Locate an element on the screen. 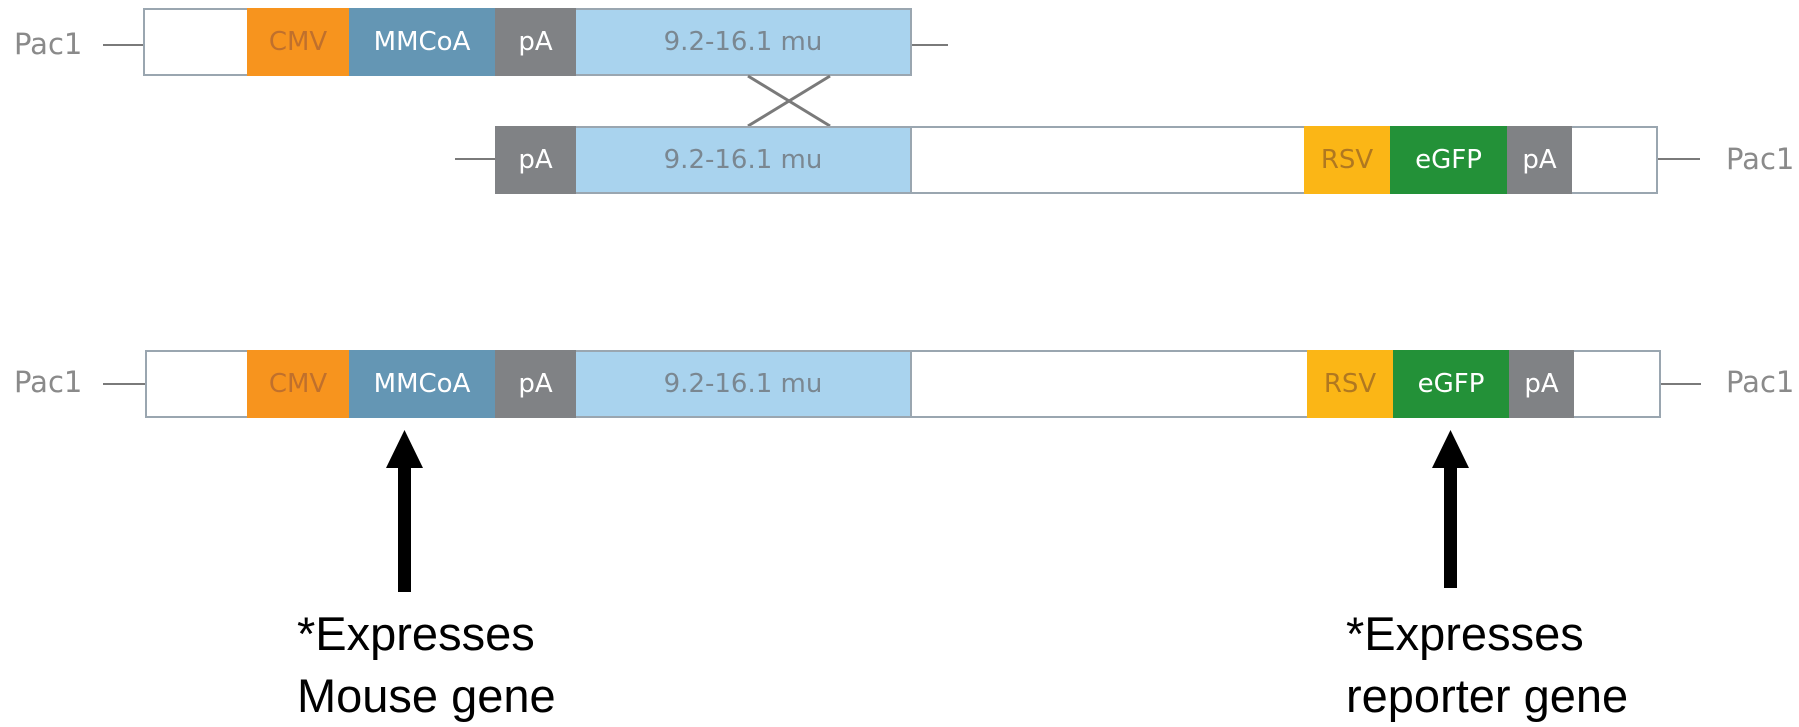 The height and width of the screenshot is (727, 1799). construct-b-left-line is located at coordinates (475, 159).